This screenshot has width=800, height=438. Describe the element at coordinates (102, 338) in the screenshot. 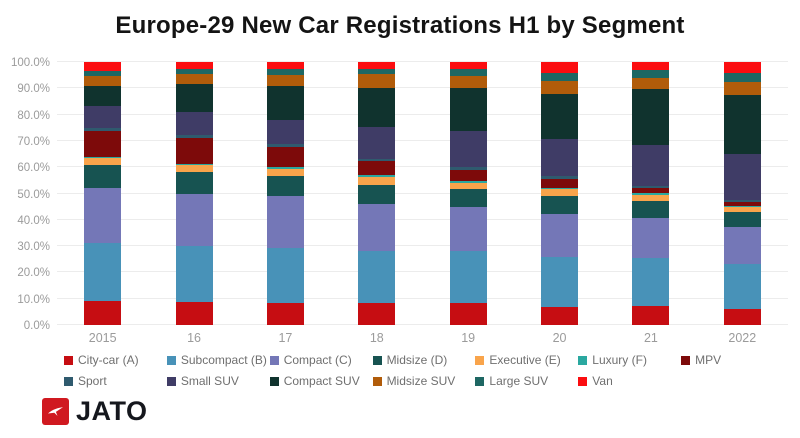

I see `x-tick-label: 2015` at that location.